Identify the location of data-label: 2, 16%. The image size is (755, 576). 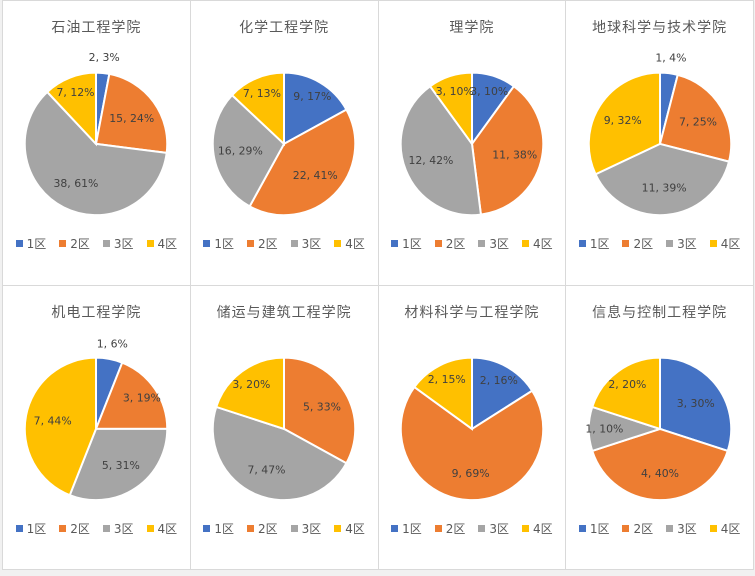
(499, 380).